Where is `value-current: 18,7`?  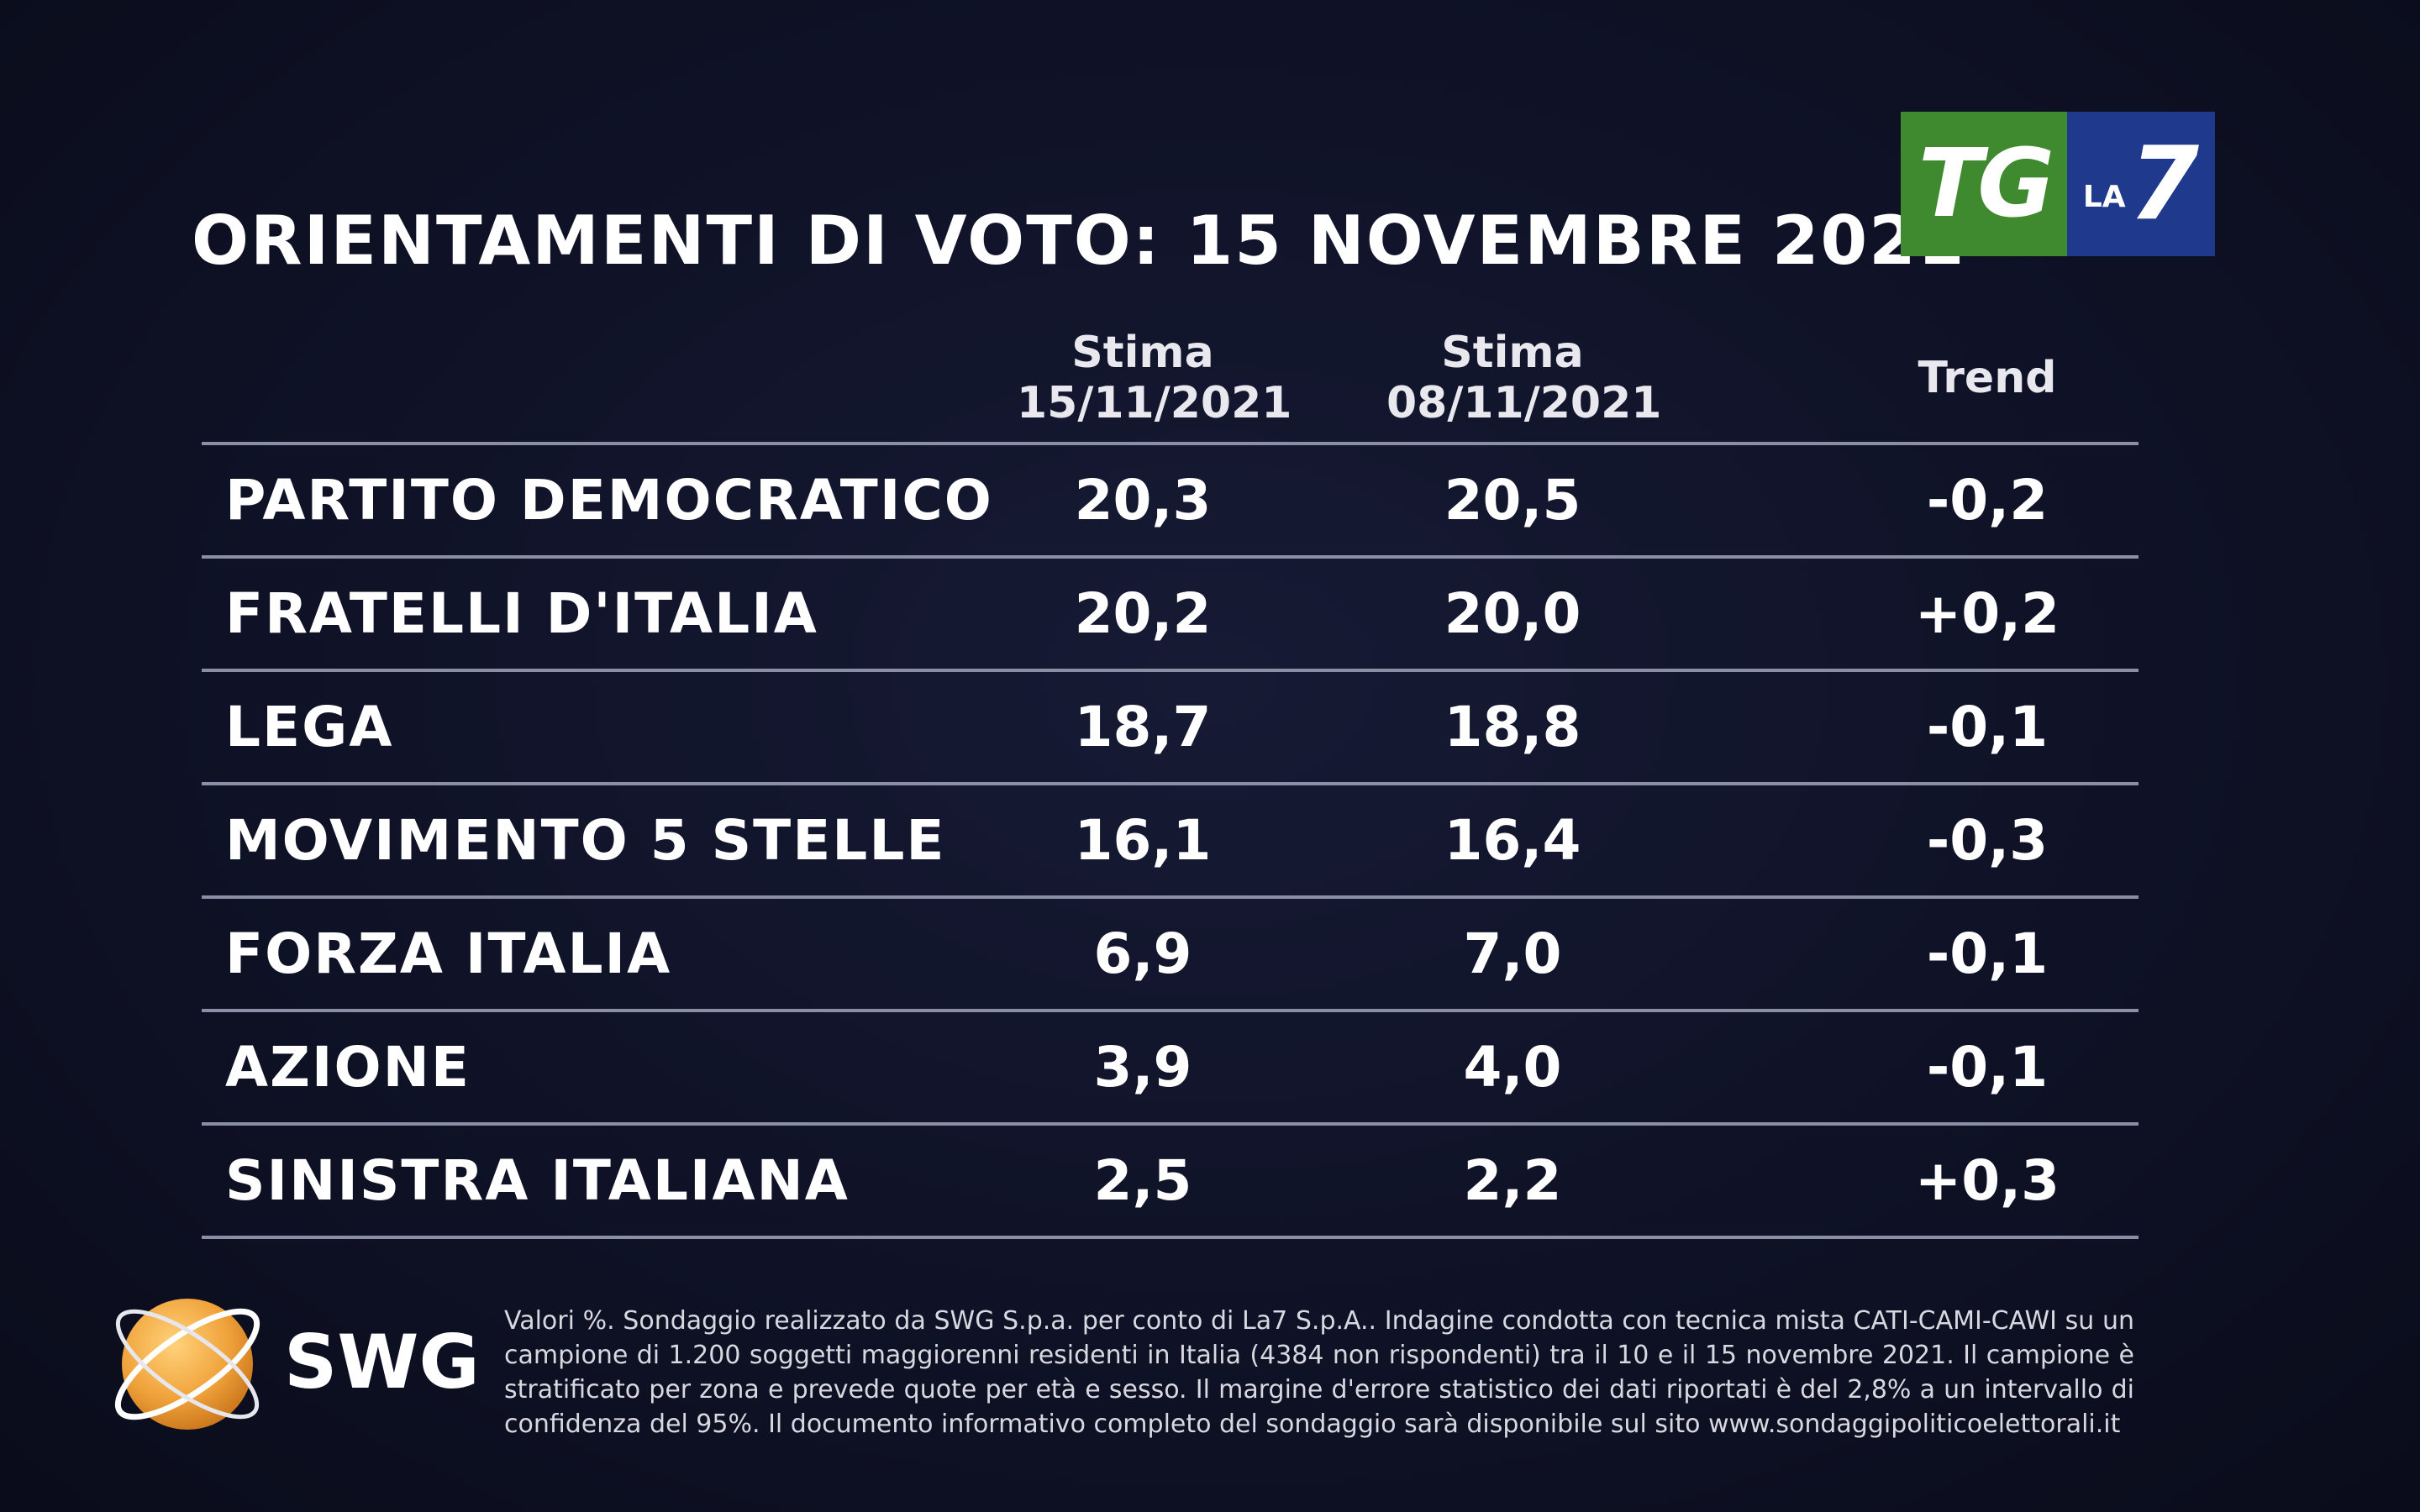 value-current: 18,7 is located at coordinates (1143, 727).